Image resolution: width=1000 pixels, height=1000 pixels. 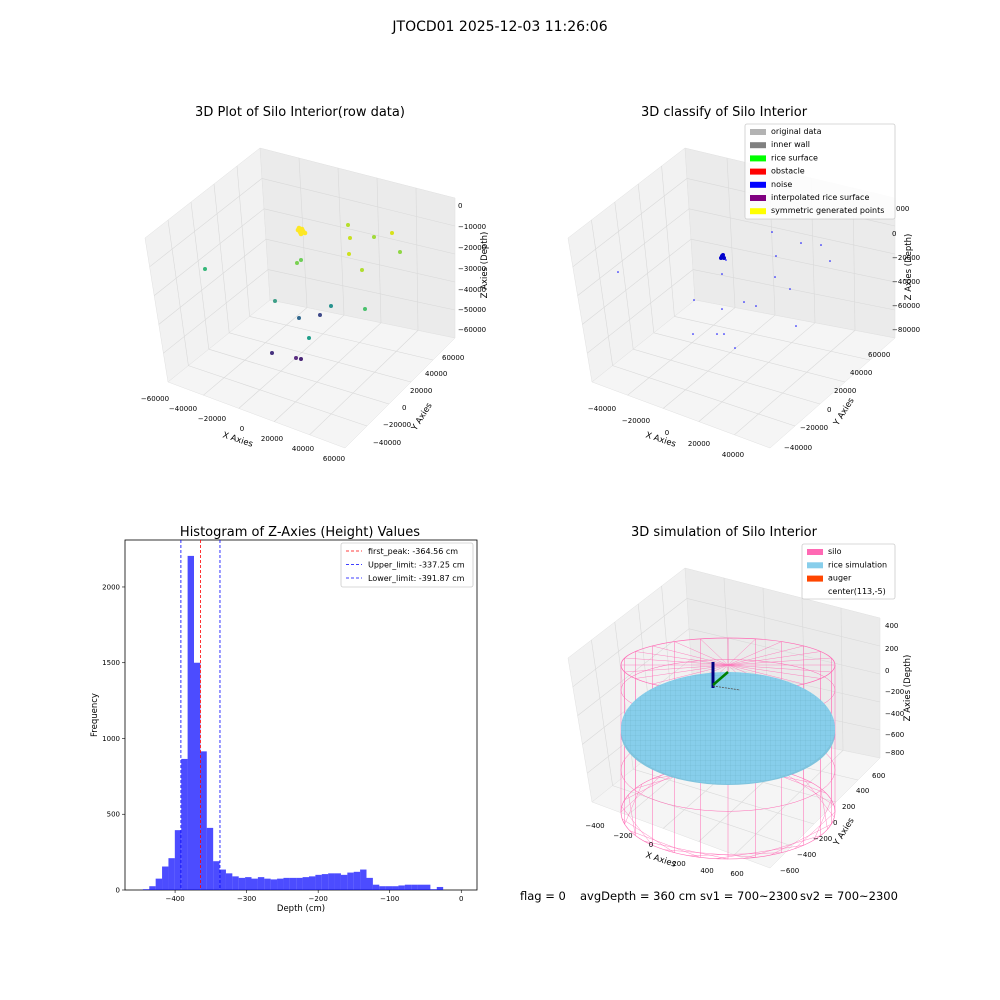 I want to click on panel4-legend-frame, so click(x=848, y=571).